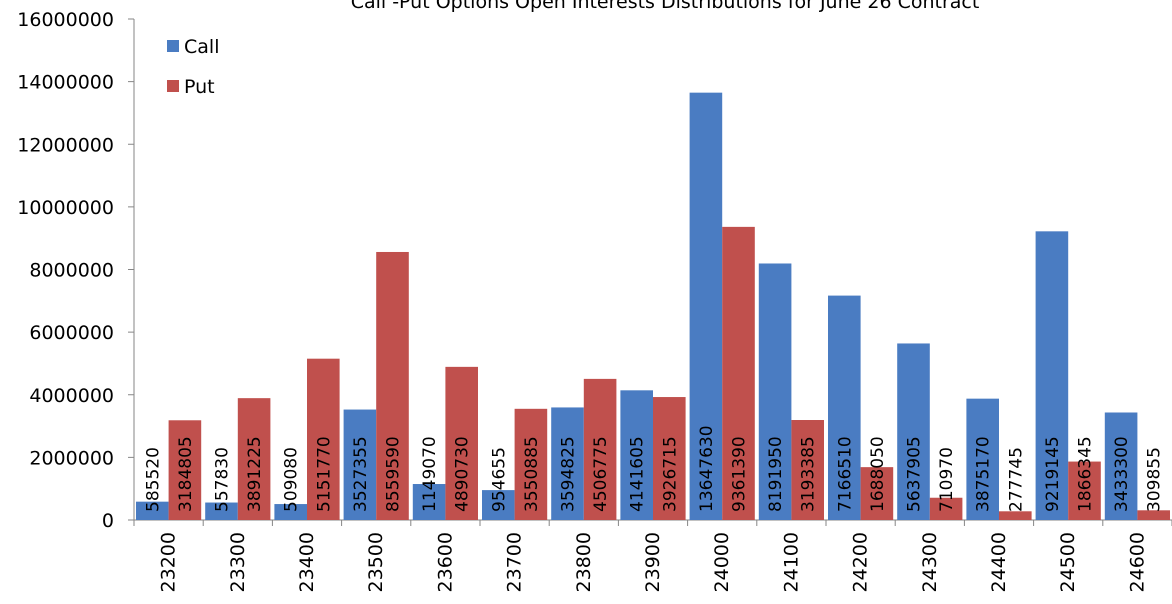 The width and height of the screenshot is (1172, 604). What do you see at coordinates (1053, 474) in the screenshot?
I see `data-label-call: 9219145` at bounding box center [1053, 474].